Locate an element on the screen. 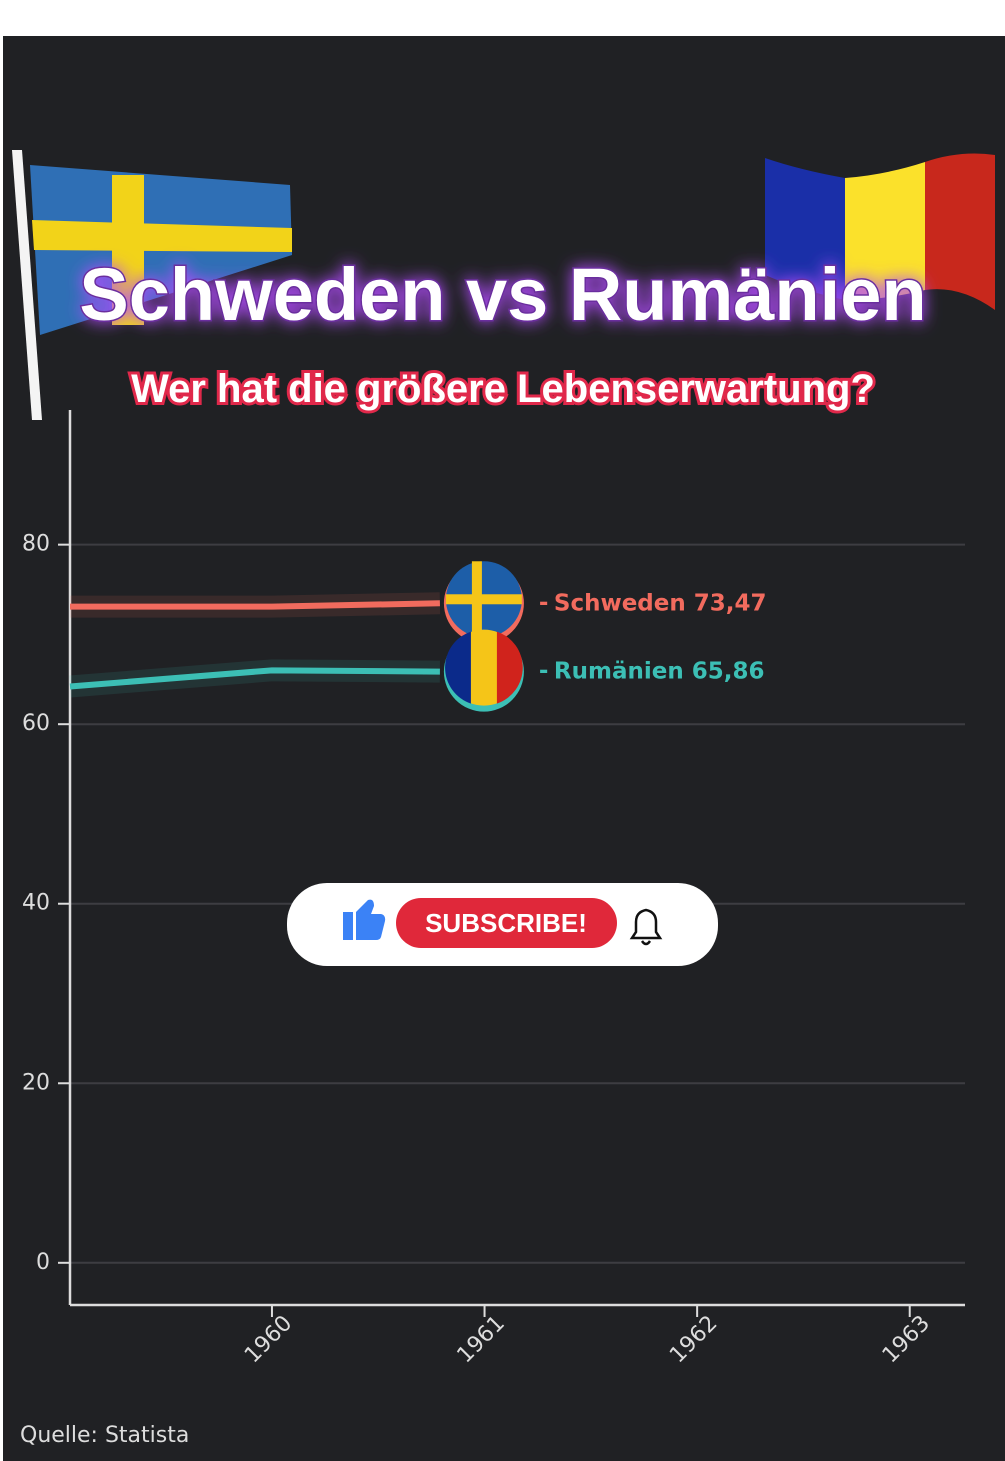  subscribe-text: SUBSCRIBE! is located at coordinates (506, 923).